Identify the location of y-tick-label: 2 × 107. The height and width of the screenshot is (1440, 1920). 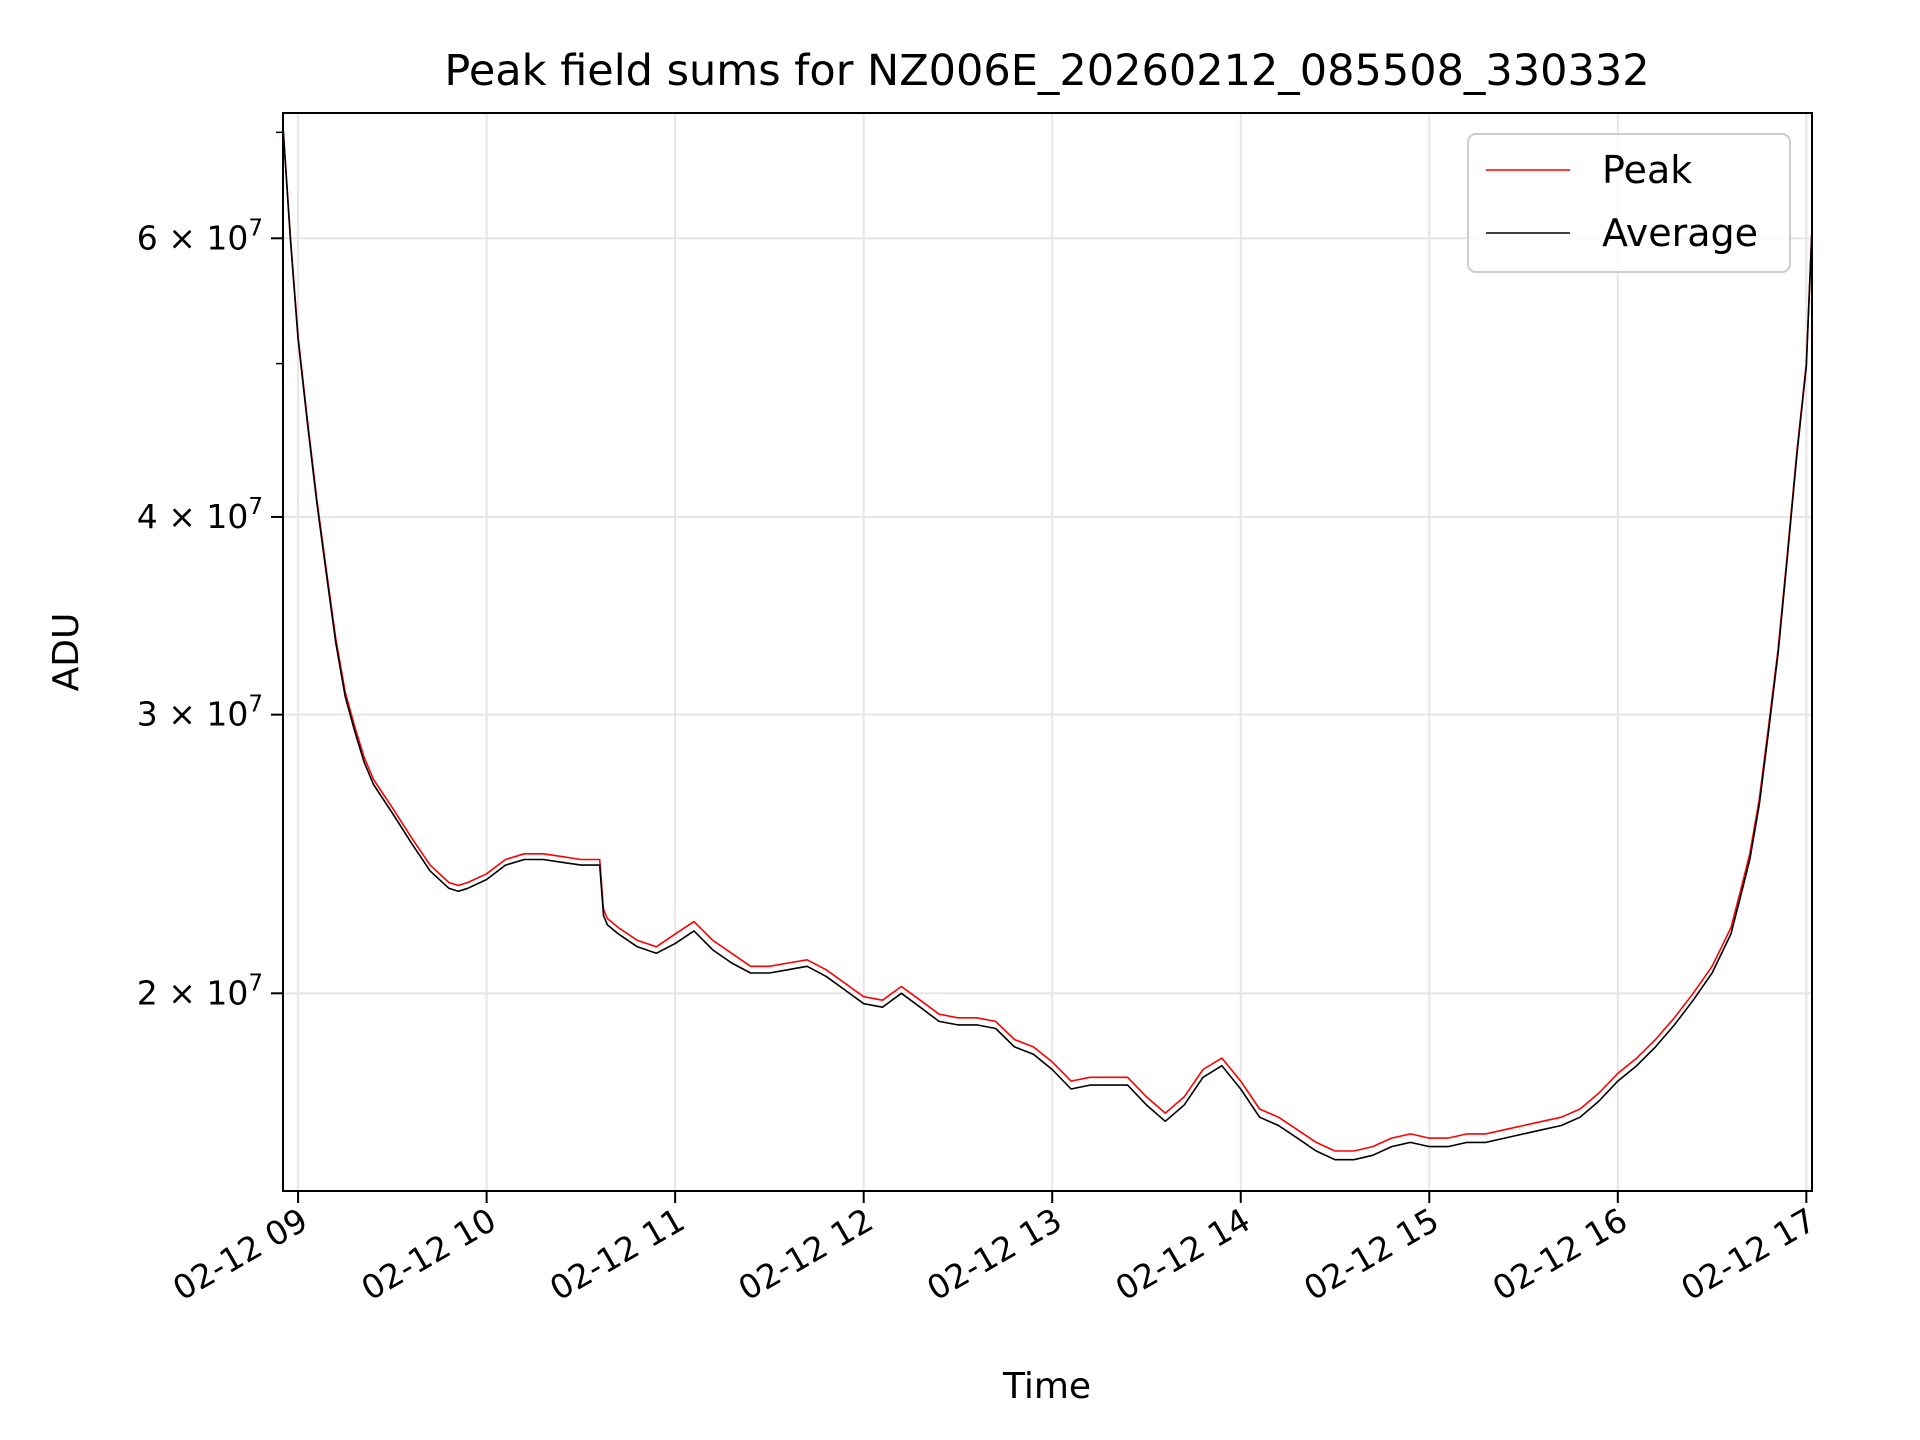
(200, 991).